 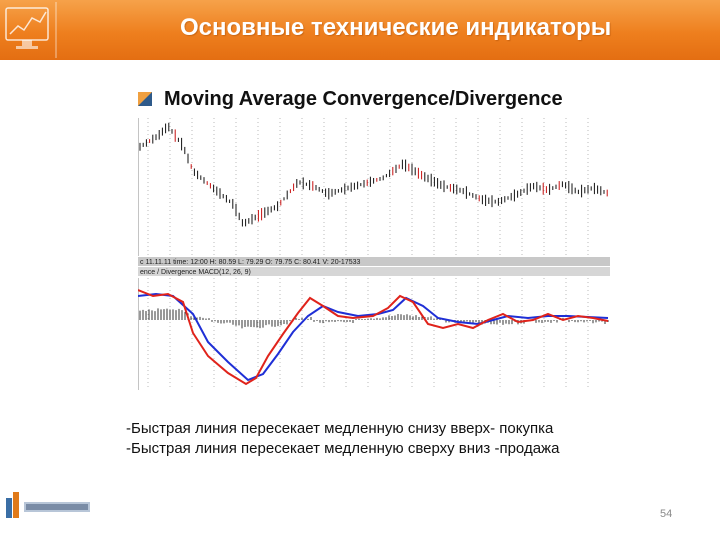 I want to click on fast-macd-line, so click(x=373, y=337).